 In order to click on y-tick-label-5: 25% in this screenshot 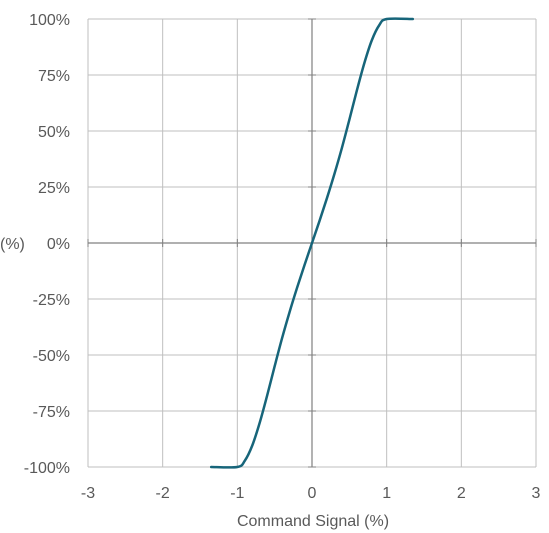, I will do `click(54, 188)`.